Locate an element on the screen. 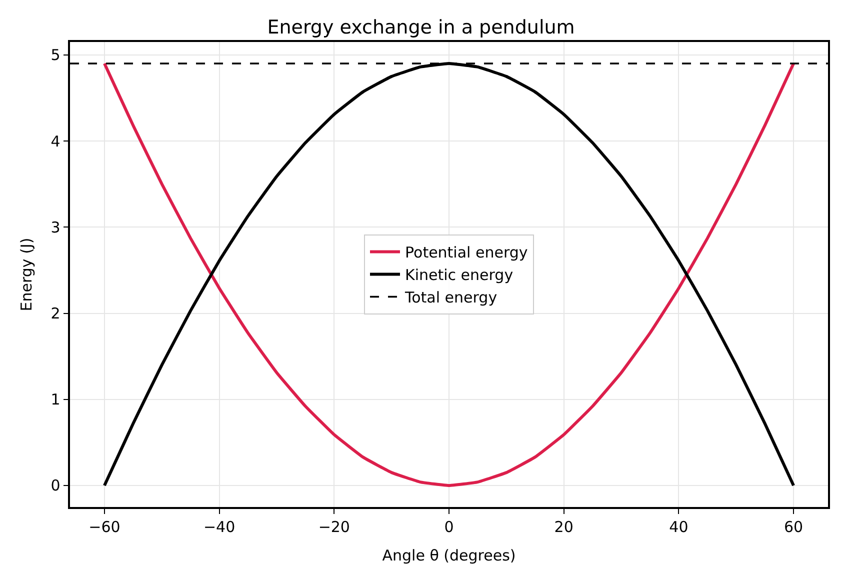  y-tick-label: 2 is located at coordinates (55, 313).